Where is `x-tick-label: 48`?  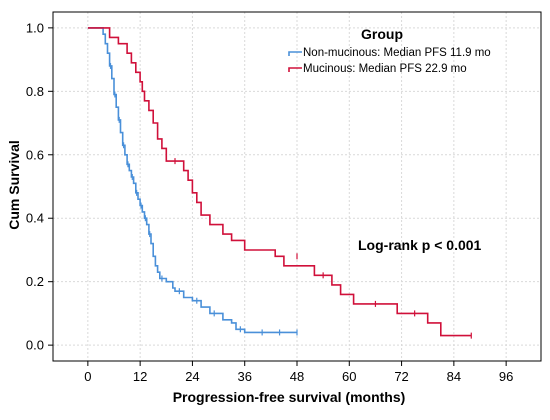 x-tick-label: 48 is located at coordinates (297, 376).